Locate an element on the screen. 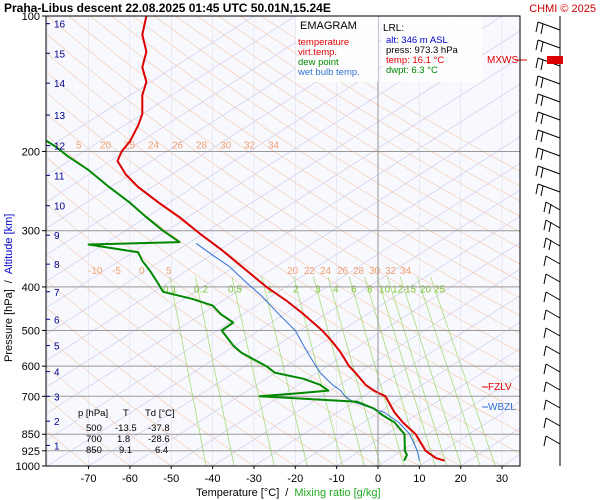  table-row-850-td: 6.4 is located at coordinates (161, 450).